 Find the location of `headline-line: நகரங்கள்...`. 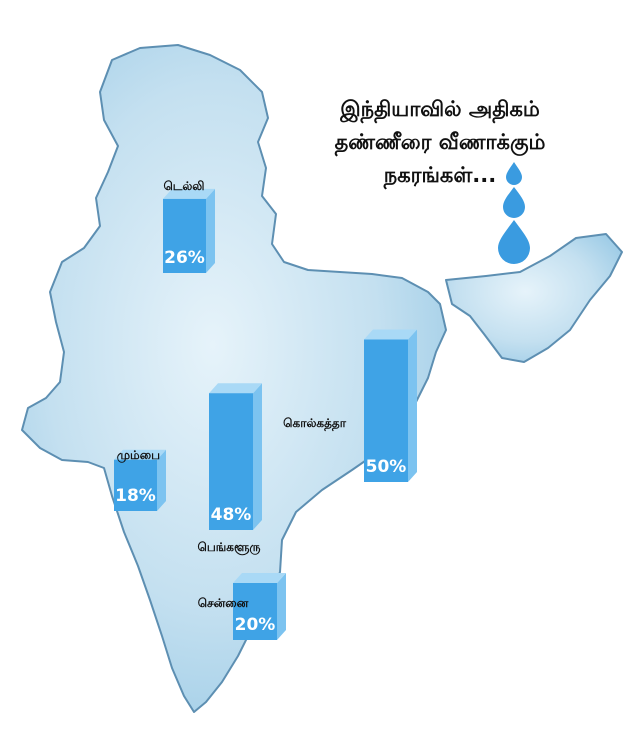

headline-line: நகரங்கள்... is located at coordinates (440, 175).